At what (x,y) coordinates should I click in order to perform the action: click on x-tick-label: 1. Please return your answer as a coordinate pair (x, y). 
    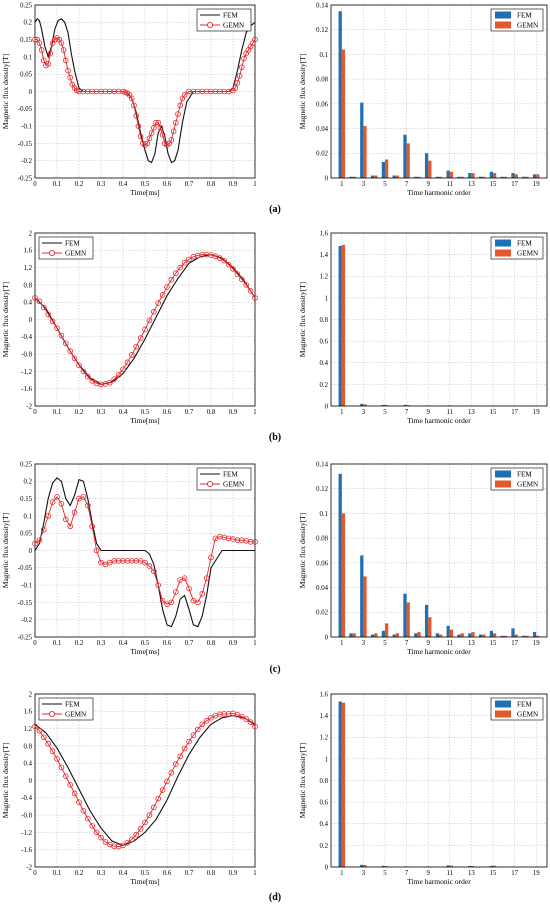
    Looking at the image, I should click on (341, 184).